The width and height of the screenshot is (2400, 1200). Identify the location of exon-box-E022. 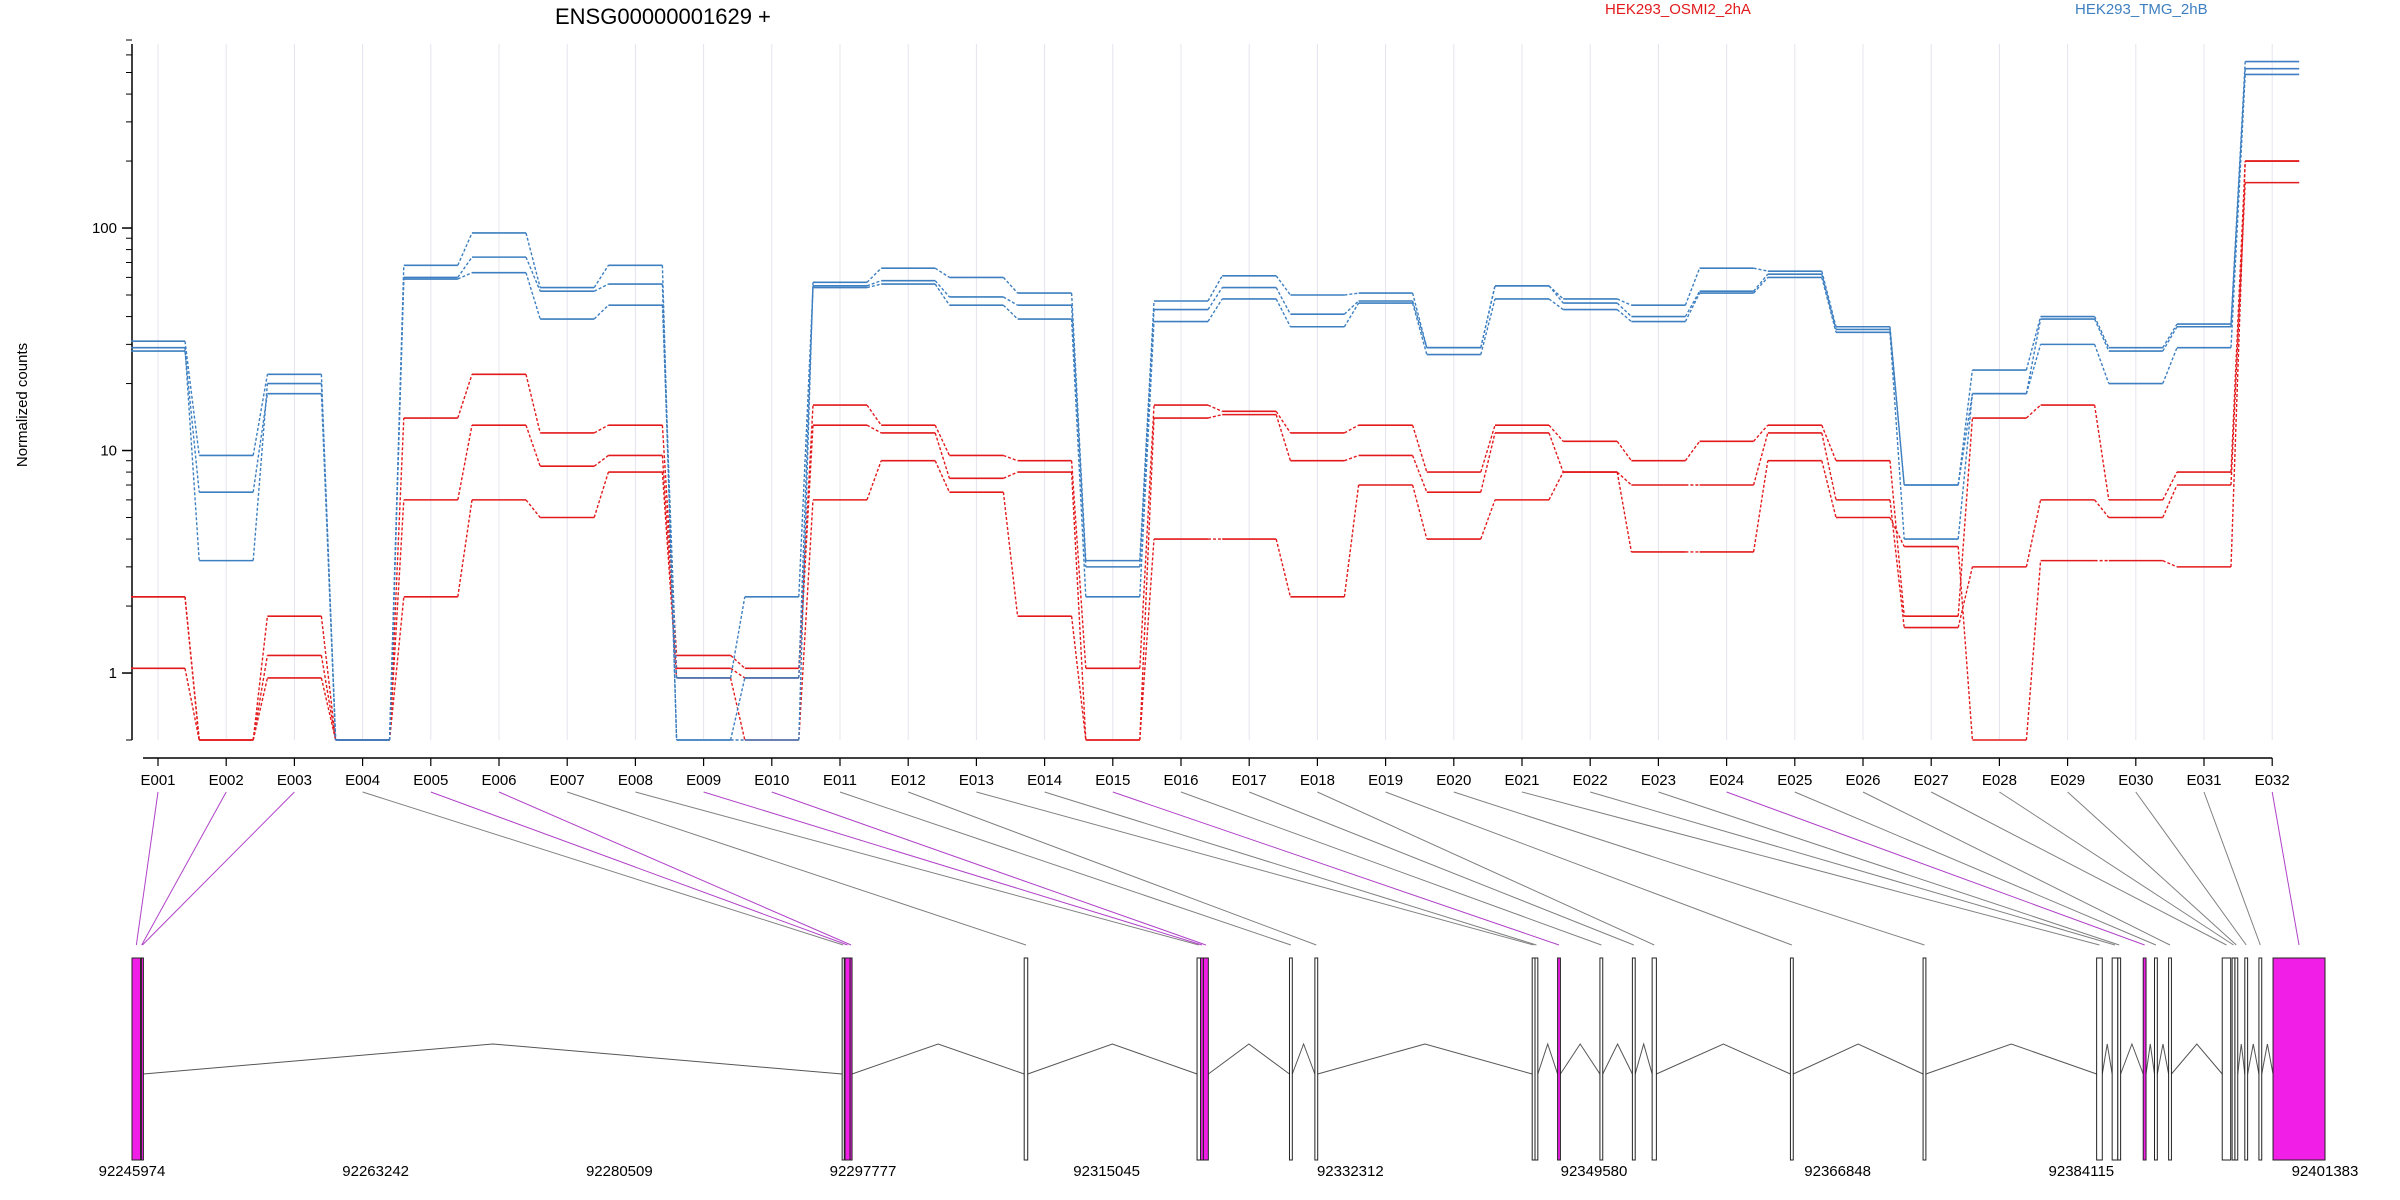
(2115, 1059).